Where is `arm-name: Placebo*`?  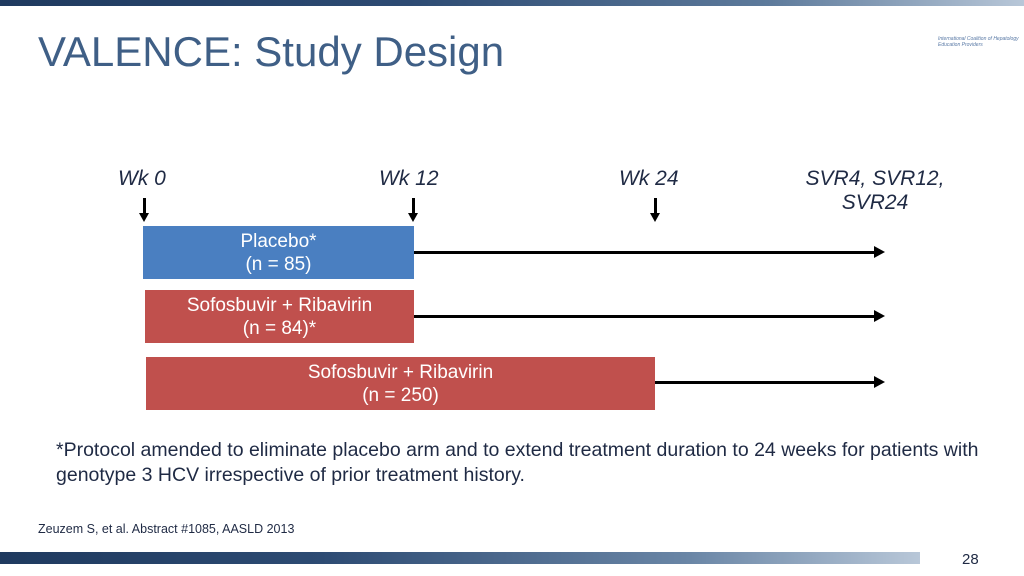
arm-name: Placebo* is located at coordinates (278, 241).